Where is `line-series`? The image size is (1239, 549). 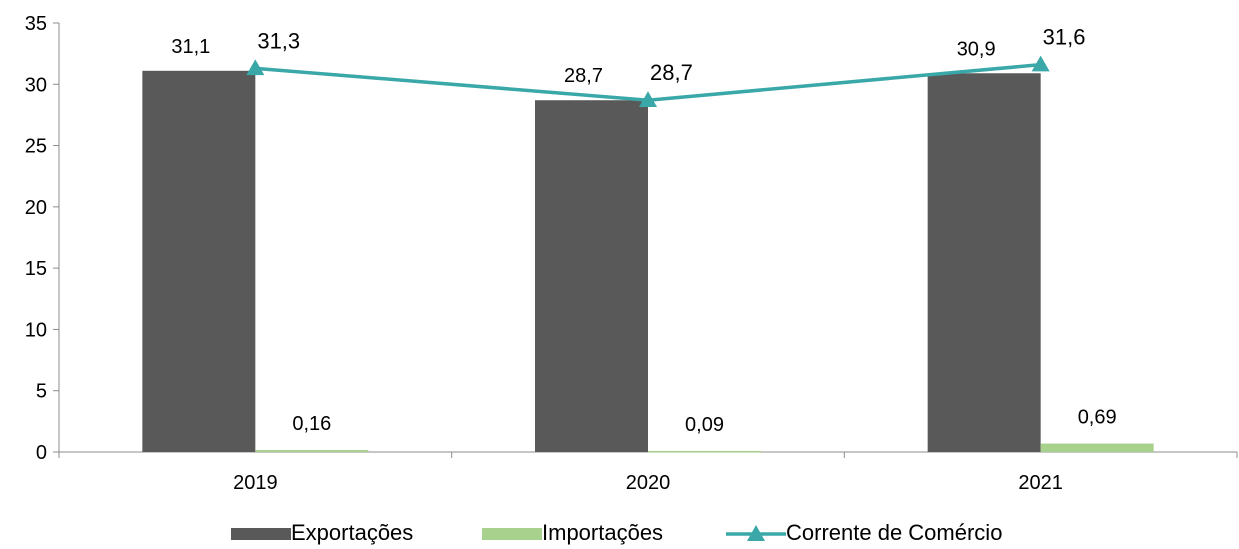 line-series is located at coordinates (648, 81).